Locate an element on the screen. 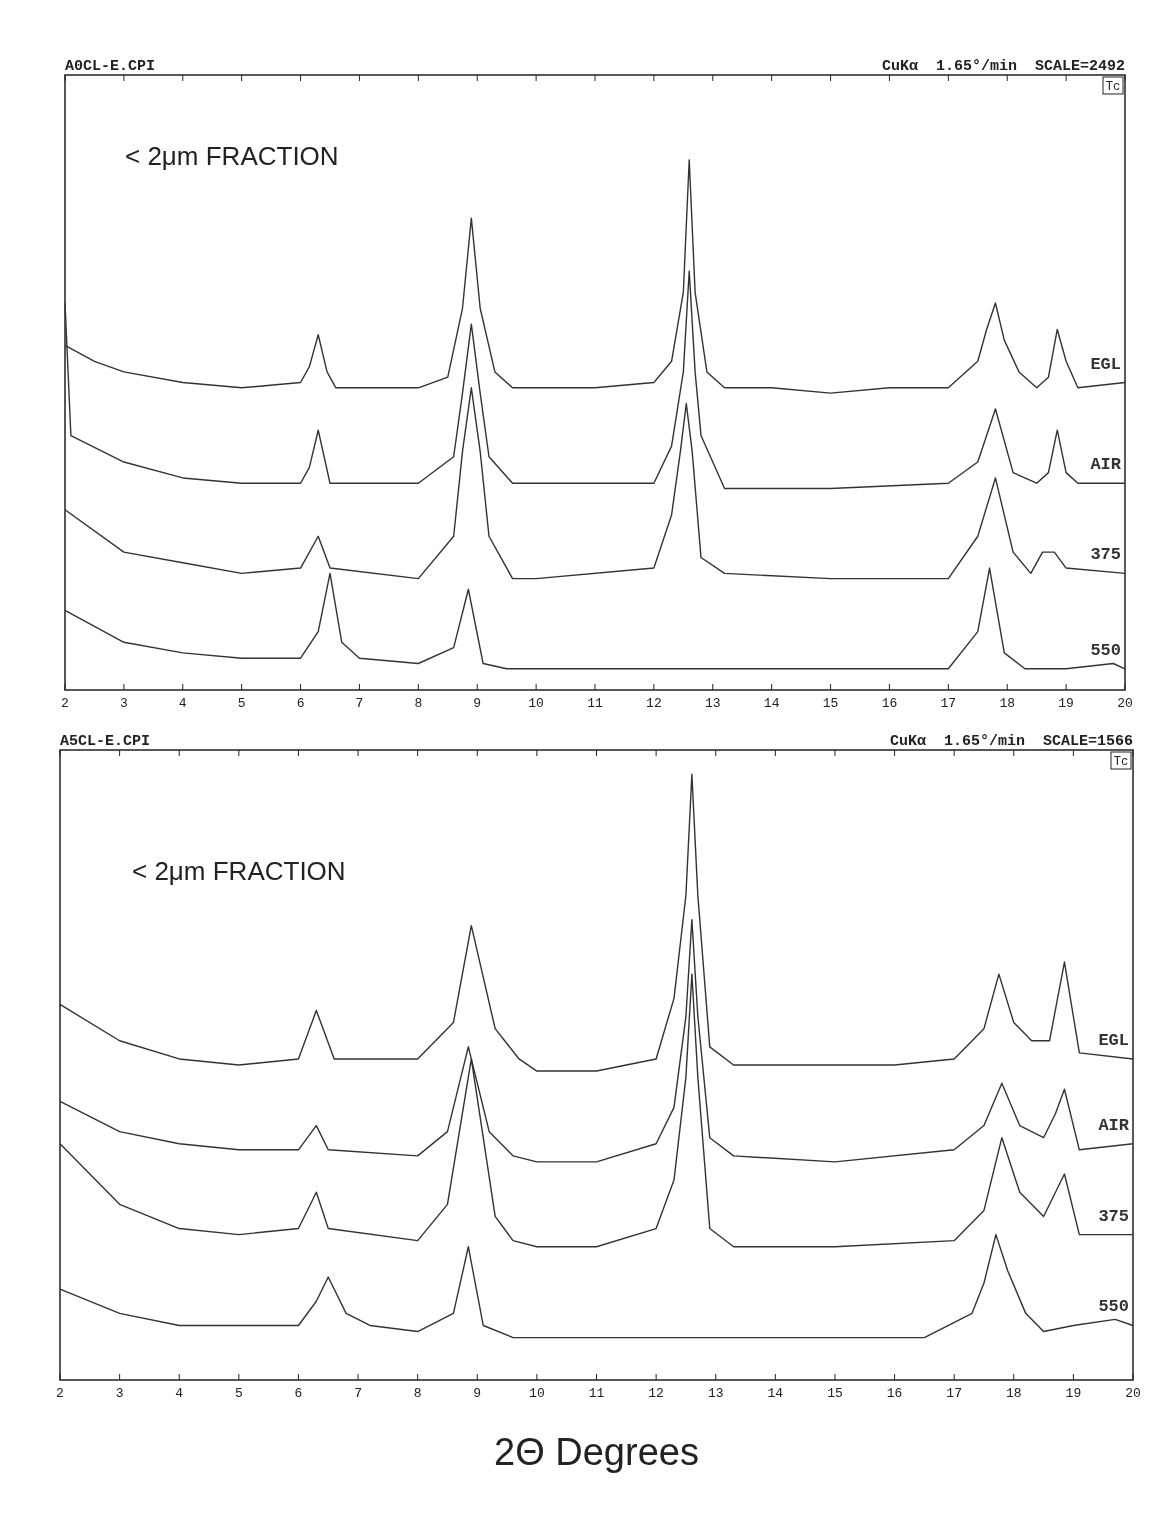 The image size is (1173, 1526). x-axis-title: 2Θ Degrees is located at coordinates (596, 1452).